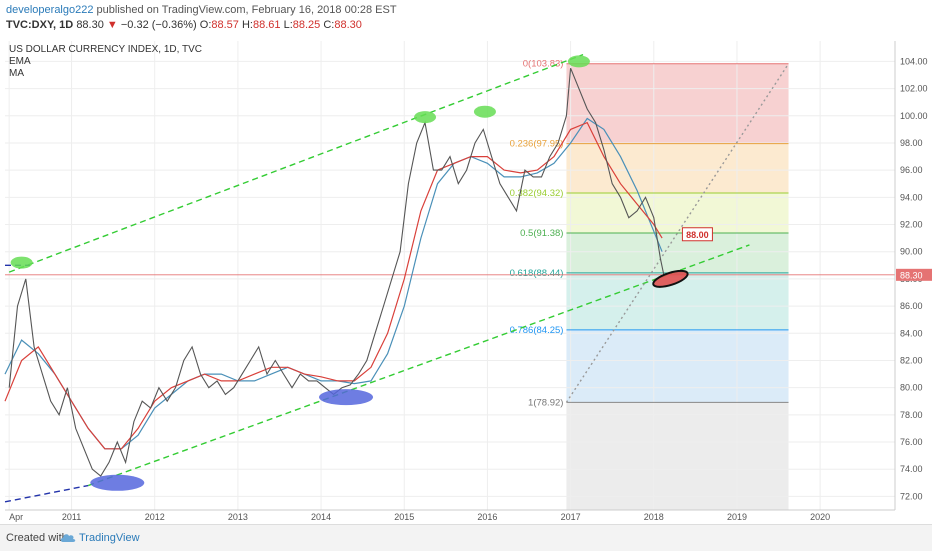 The width and height of the screenshot is (932, 551). I want to click on price-tag-box, so click(914, 274).